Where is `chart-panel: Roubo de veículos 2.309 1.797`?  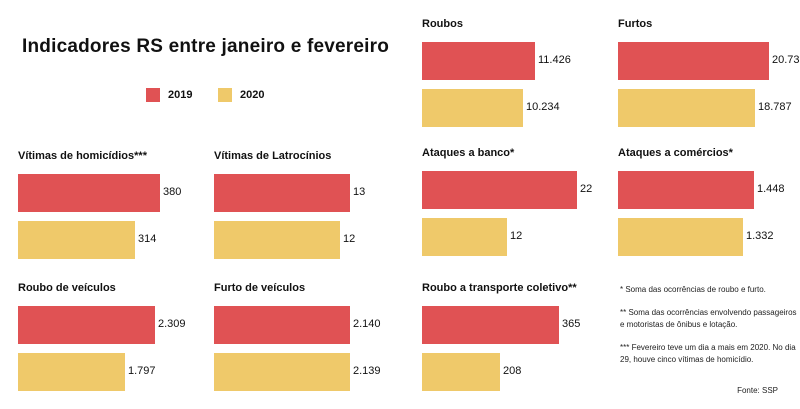
chart-panel: Roubo de veículos 2.309 1.797 is located at coordinates (109, 339).